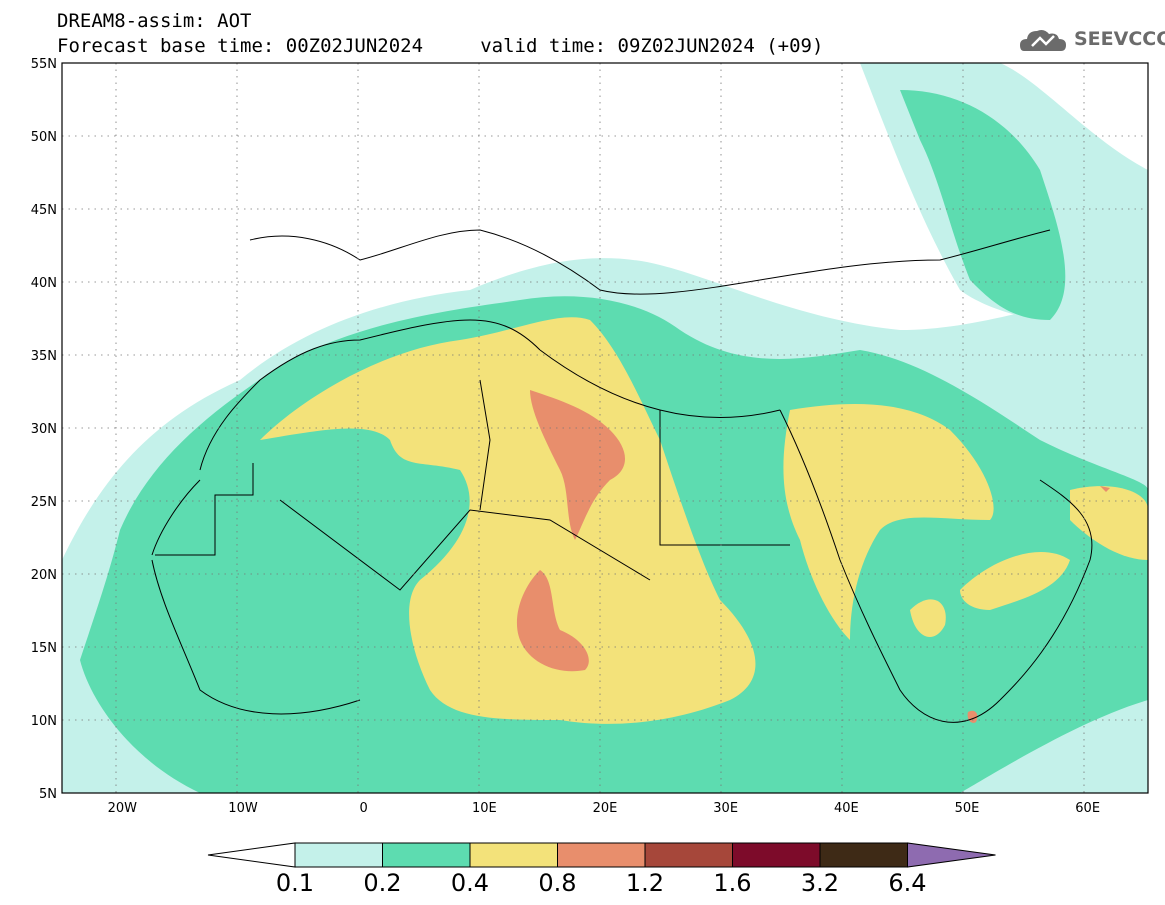  What do you see at coordinates (364, 808) in the screenshot?
I see `lon-tick-label: 0` at bounding box center [364, 808].